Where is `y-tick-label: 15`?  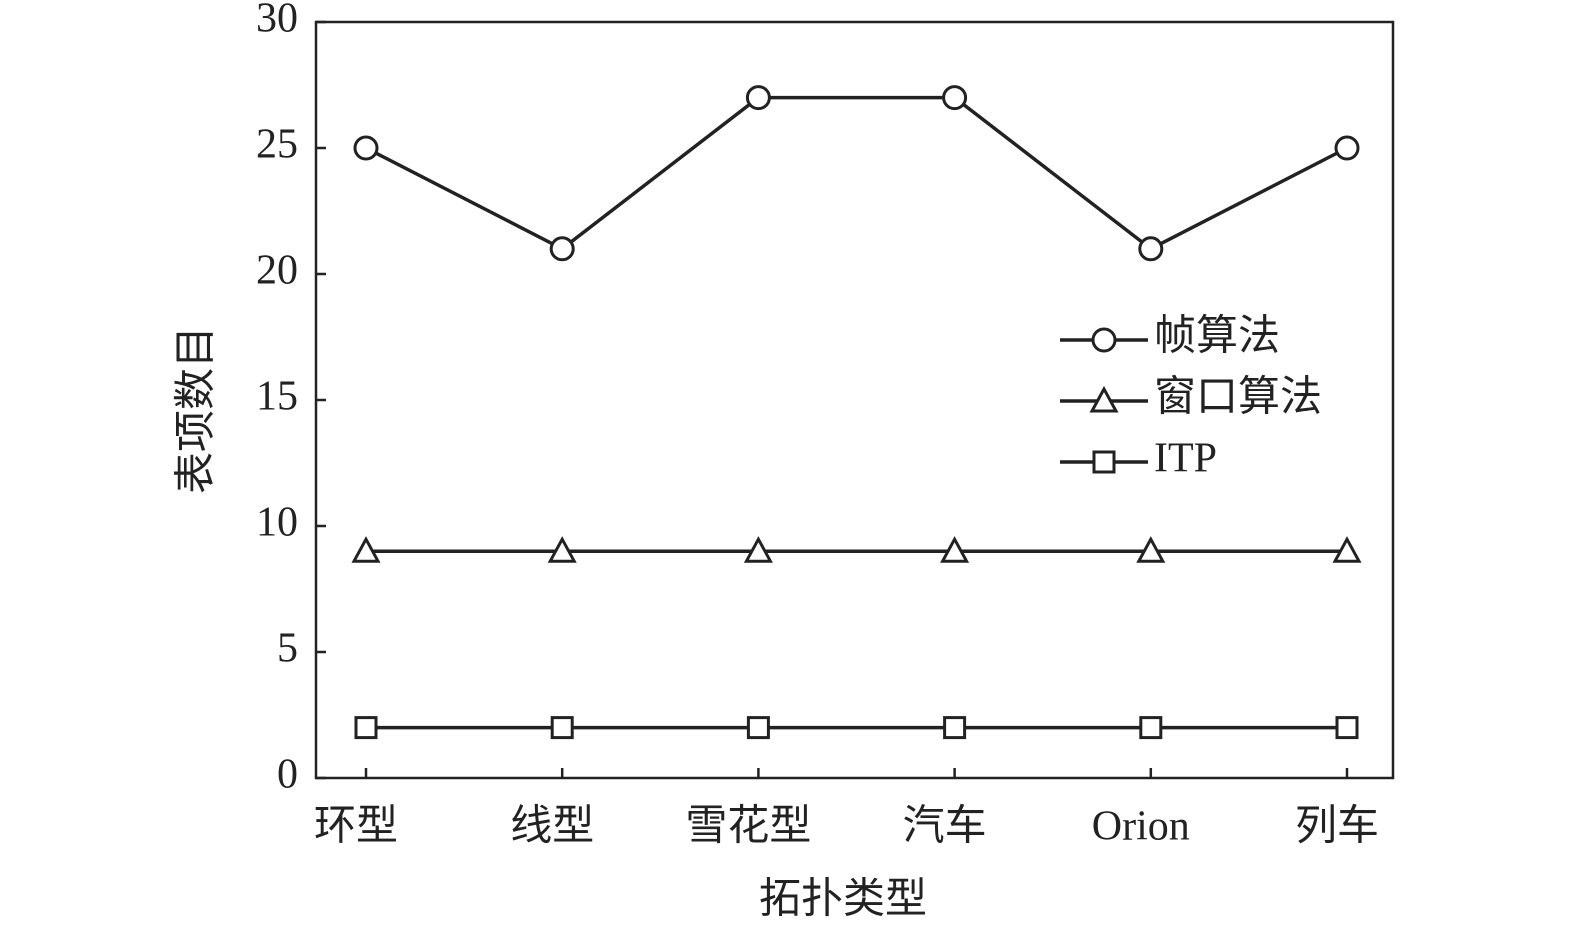 y-tick-label: 15 is located at coordinates (277, 397).